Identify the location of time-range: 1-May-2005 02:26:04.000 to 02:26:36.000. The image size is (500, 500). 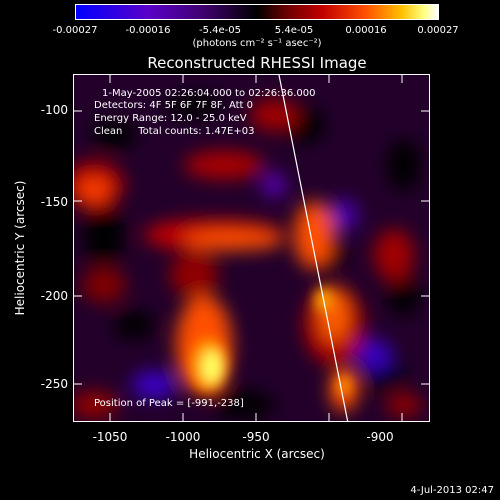
(209, 93).